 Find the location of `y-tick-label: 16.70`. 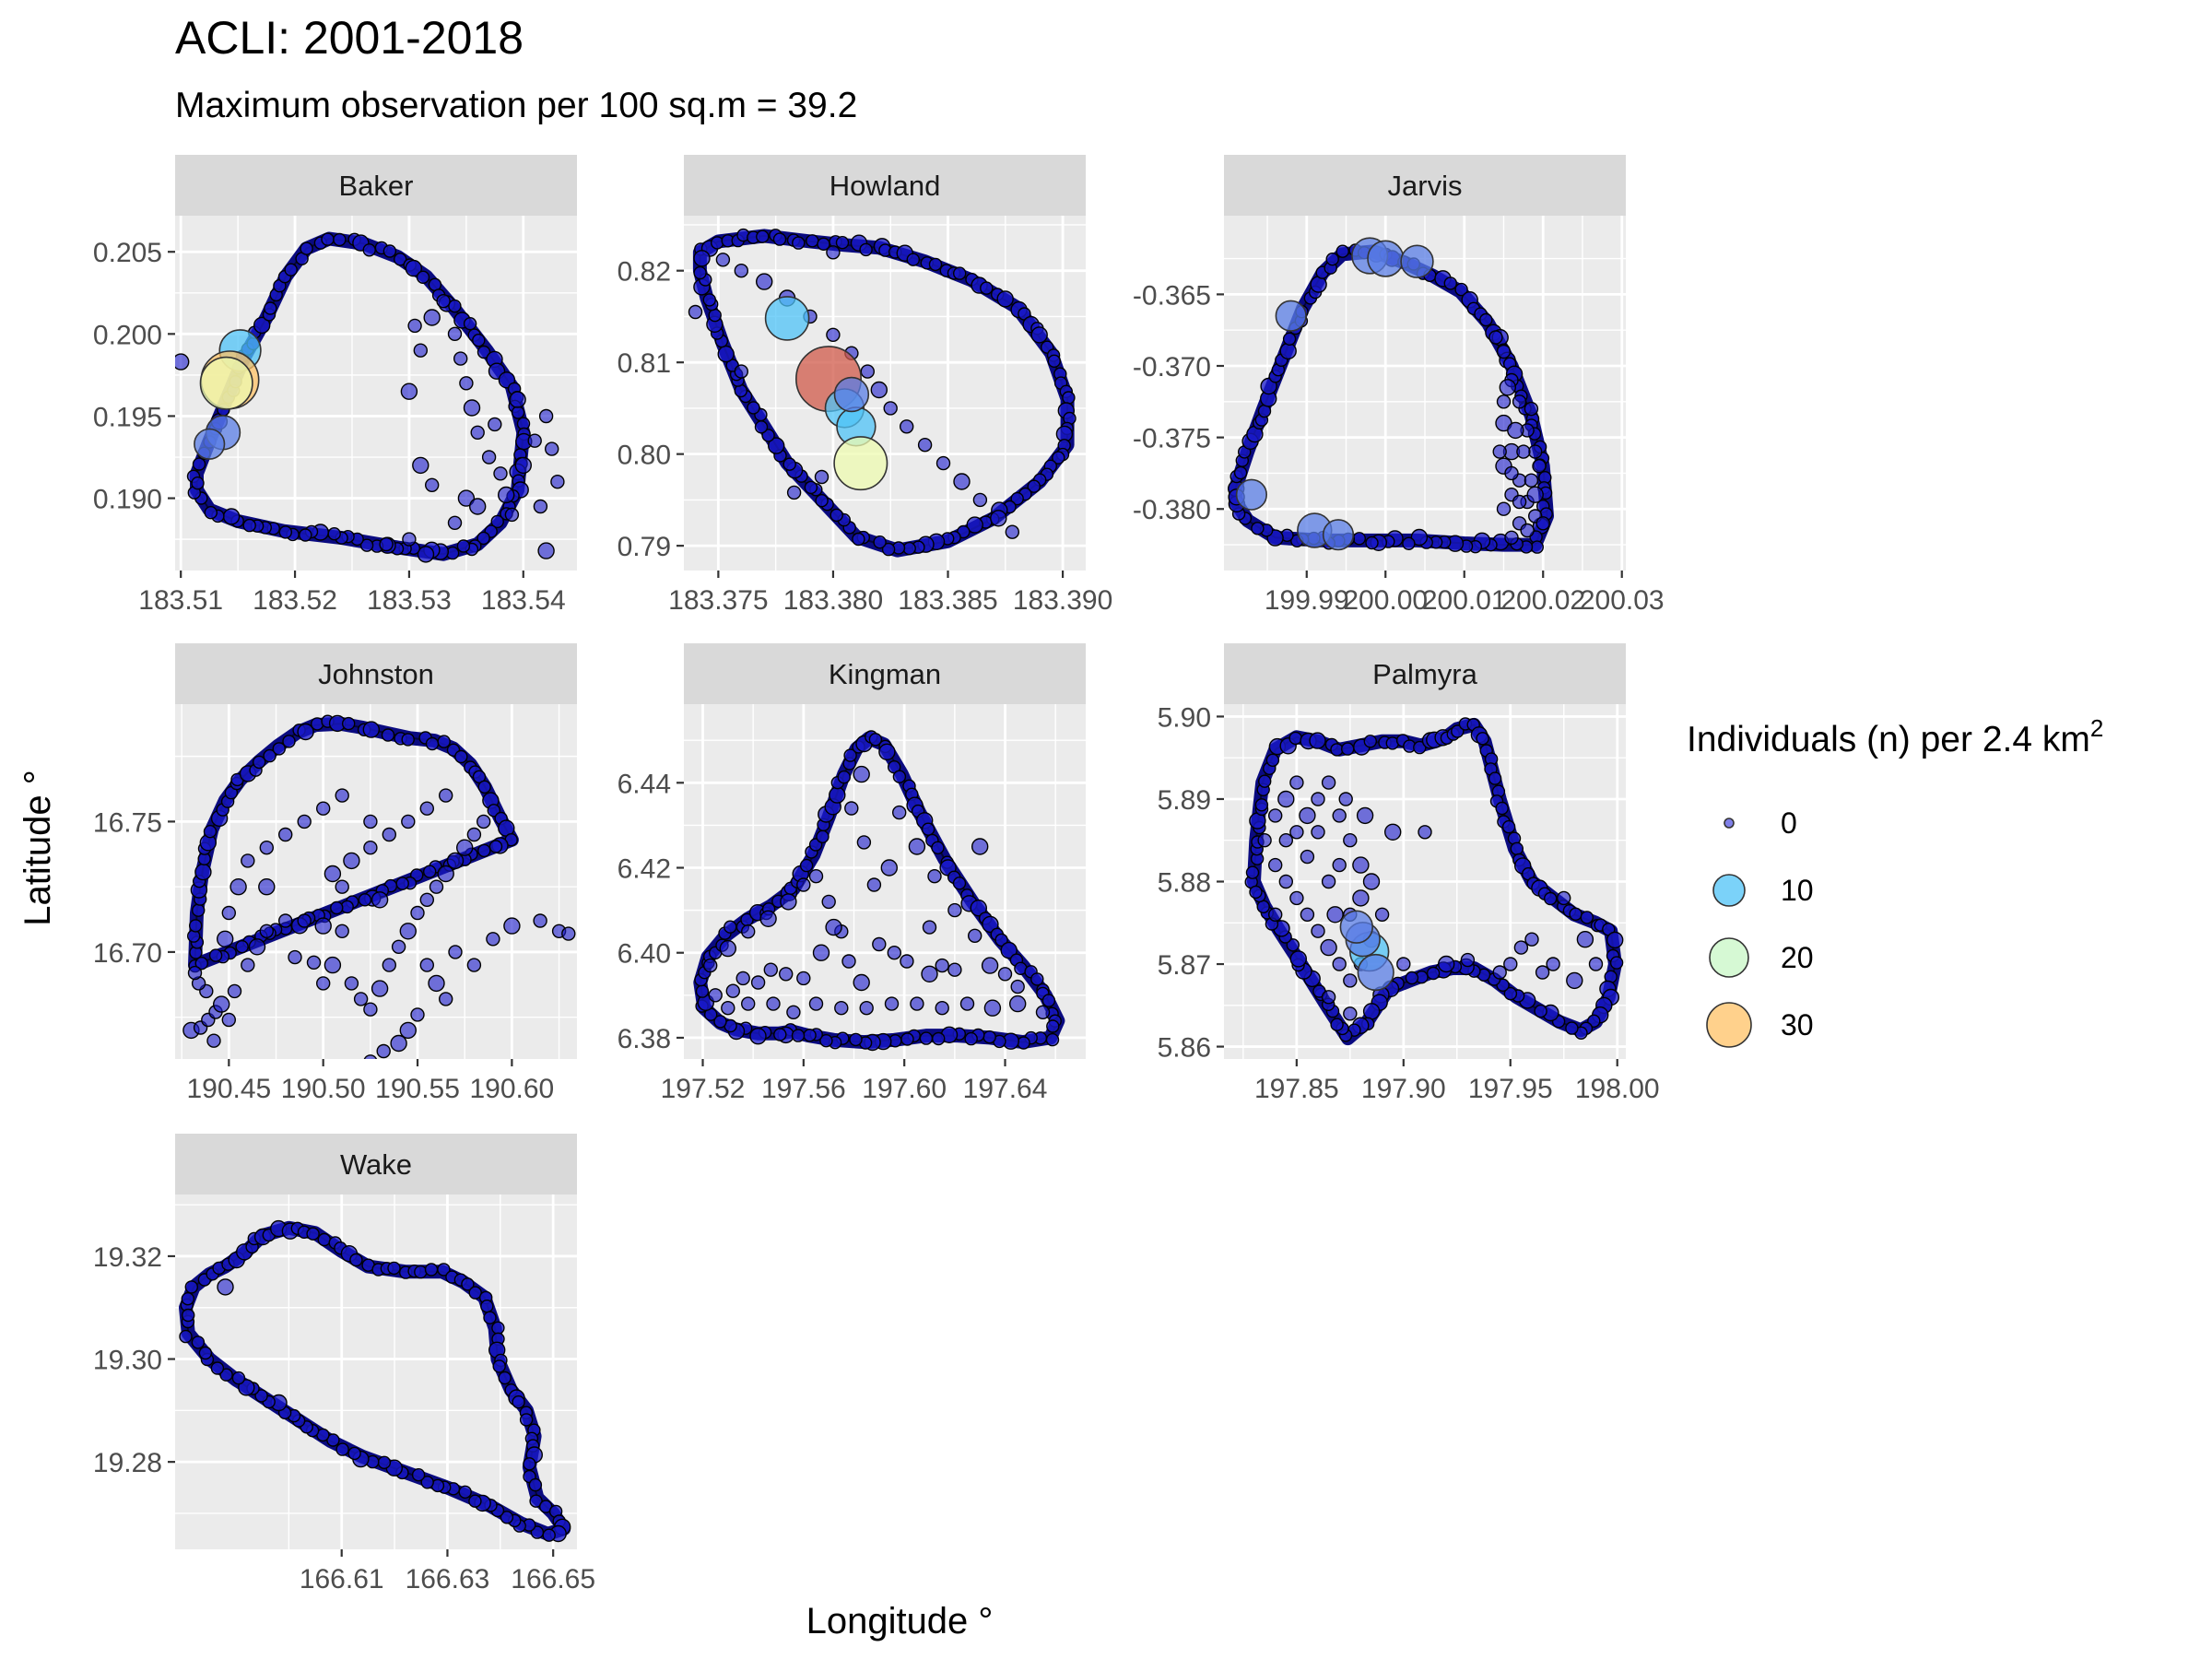

y-tick-label: 16.70 is located at coordinates (127, 953).